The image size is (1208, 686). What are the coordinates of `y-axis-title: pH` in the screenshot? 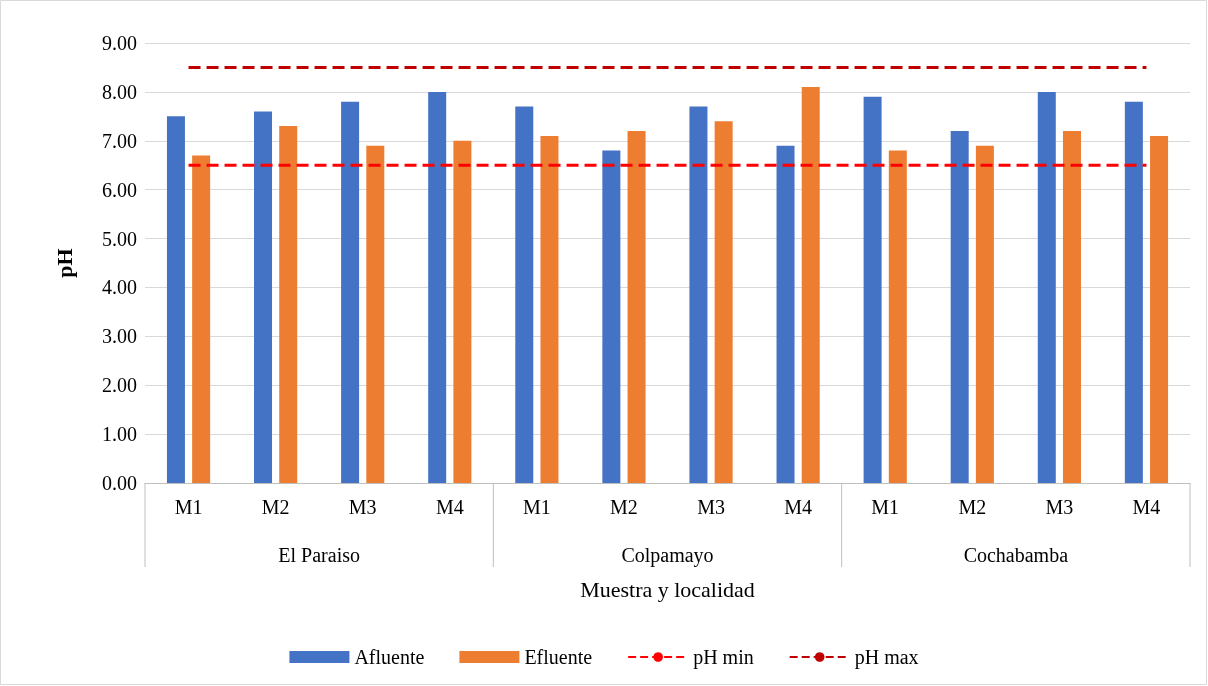 It's located at (64, 263).